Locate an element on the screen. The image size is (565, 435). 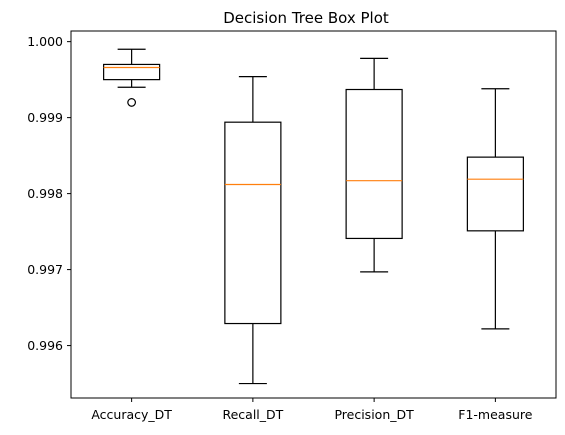
x-tick-label: Accuracy_DT is located at coordinates (131, 414).